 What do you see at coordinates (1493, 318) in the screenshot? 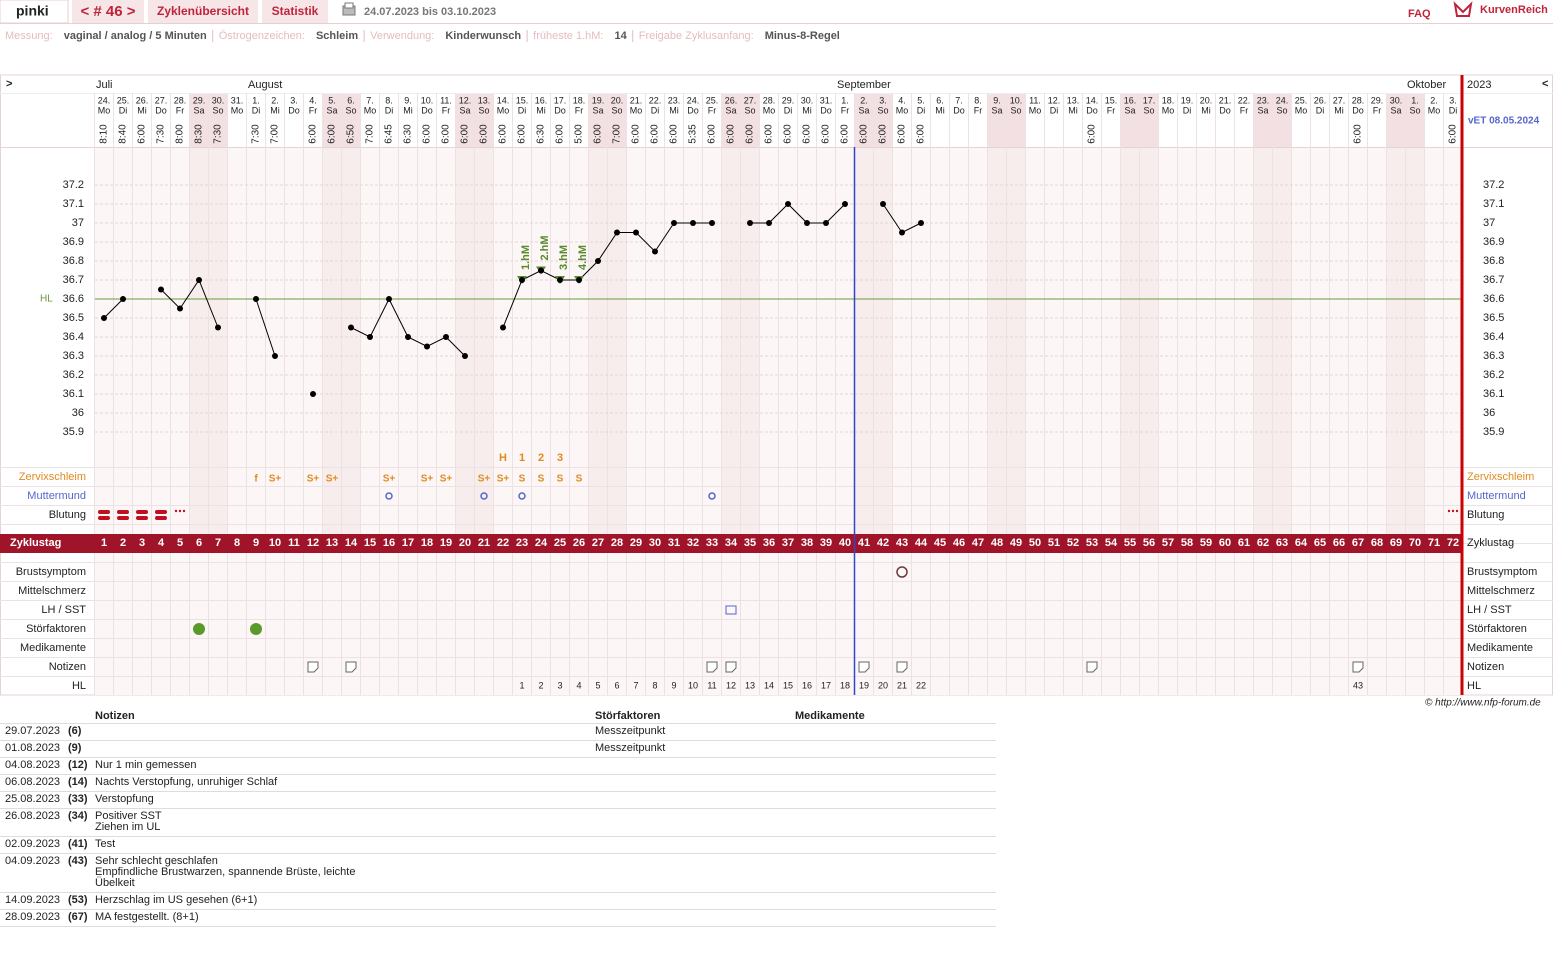
I see `y-tick-label-right: 36.5` at bounding box center [1493, 318].